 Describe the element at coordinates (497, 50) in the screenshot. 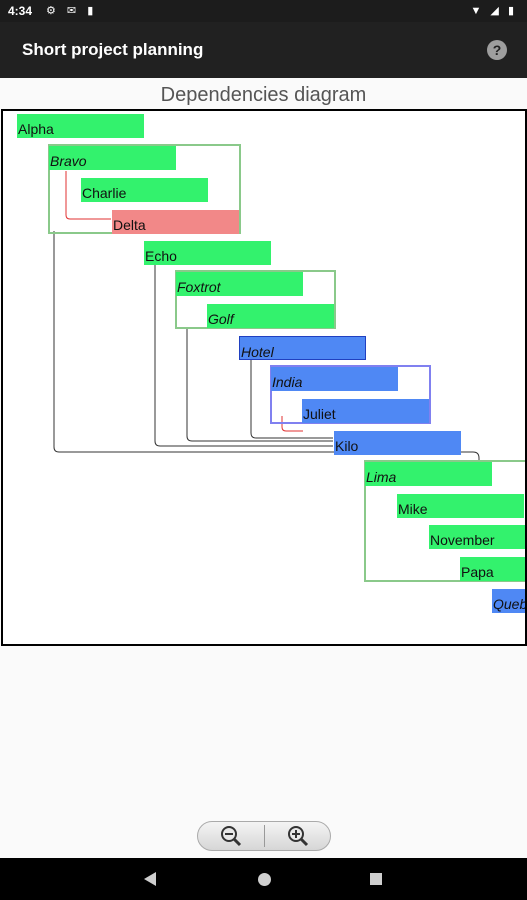

I see `help-icon: ?` at that location.